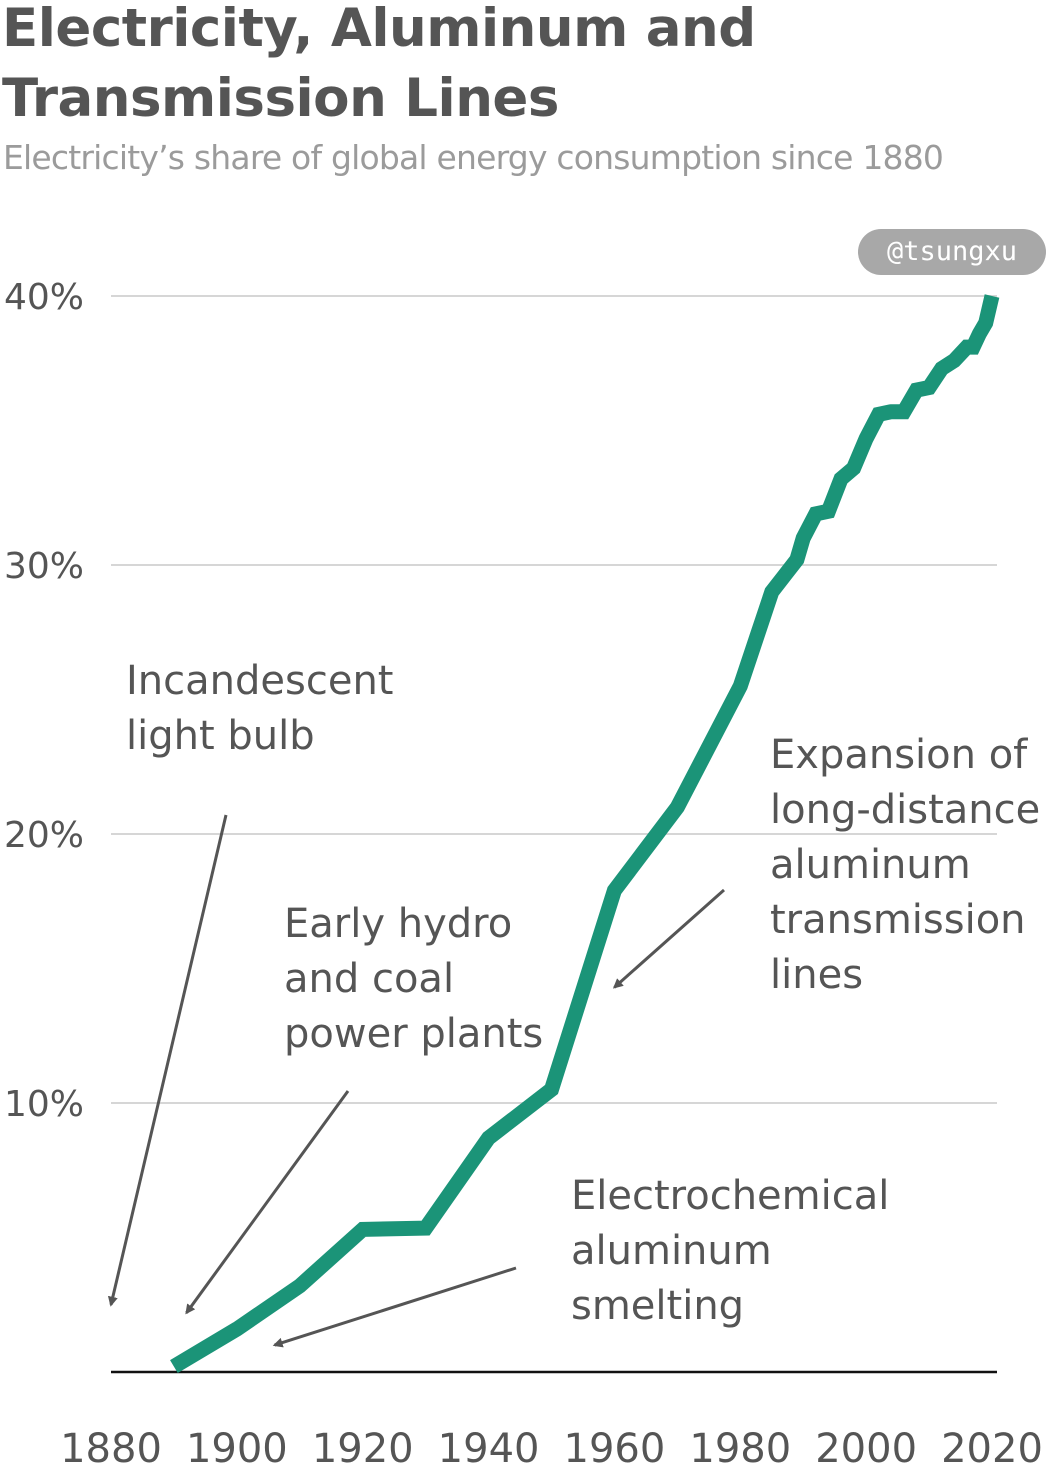 The height and width of the screenshot is (1473, 1050). Describe the element at coordinates (44, 835) in the screenshot. I see `y-tick-label: 20%` at that location.